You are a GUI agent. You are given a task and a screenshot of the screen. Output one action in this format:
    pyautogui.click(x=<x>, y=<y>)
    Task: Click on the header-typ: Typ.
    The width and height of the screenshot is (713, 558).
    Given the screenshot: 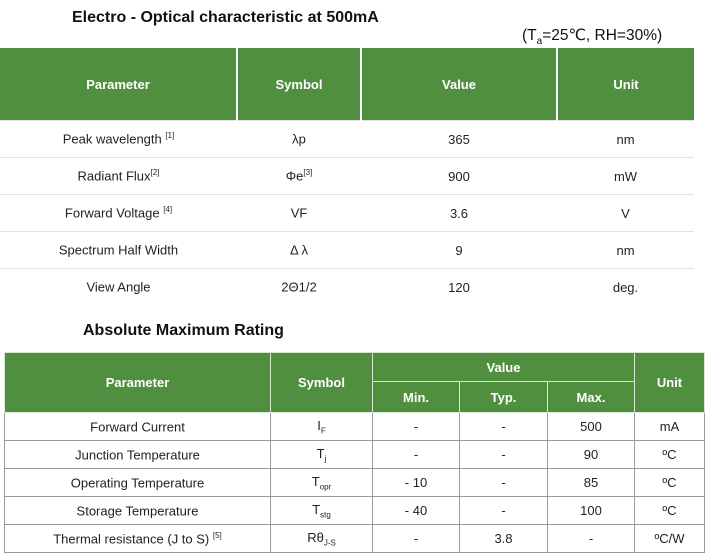 What is the action you would take?
    pyautogui.click(x=503, y=397)
    